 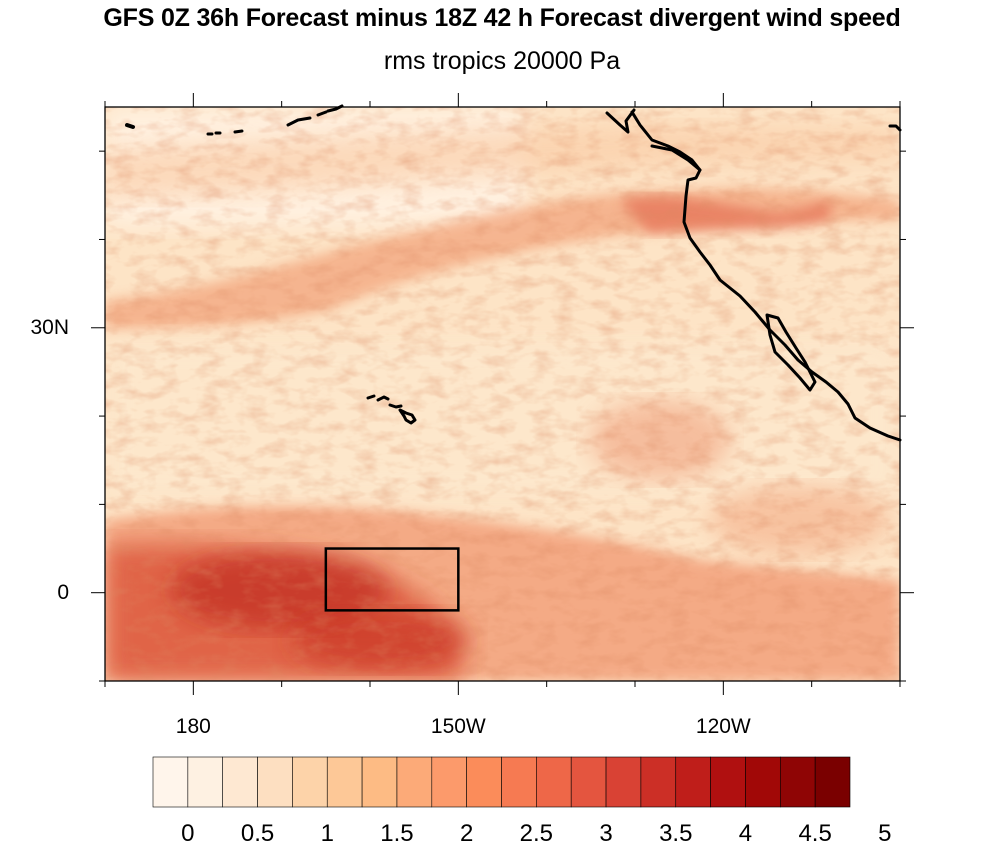 I want to click on x-tick-label: 180, so click(x=193, y=726).